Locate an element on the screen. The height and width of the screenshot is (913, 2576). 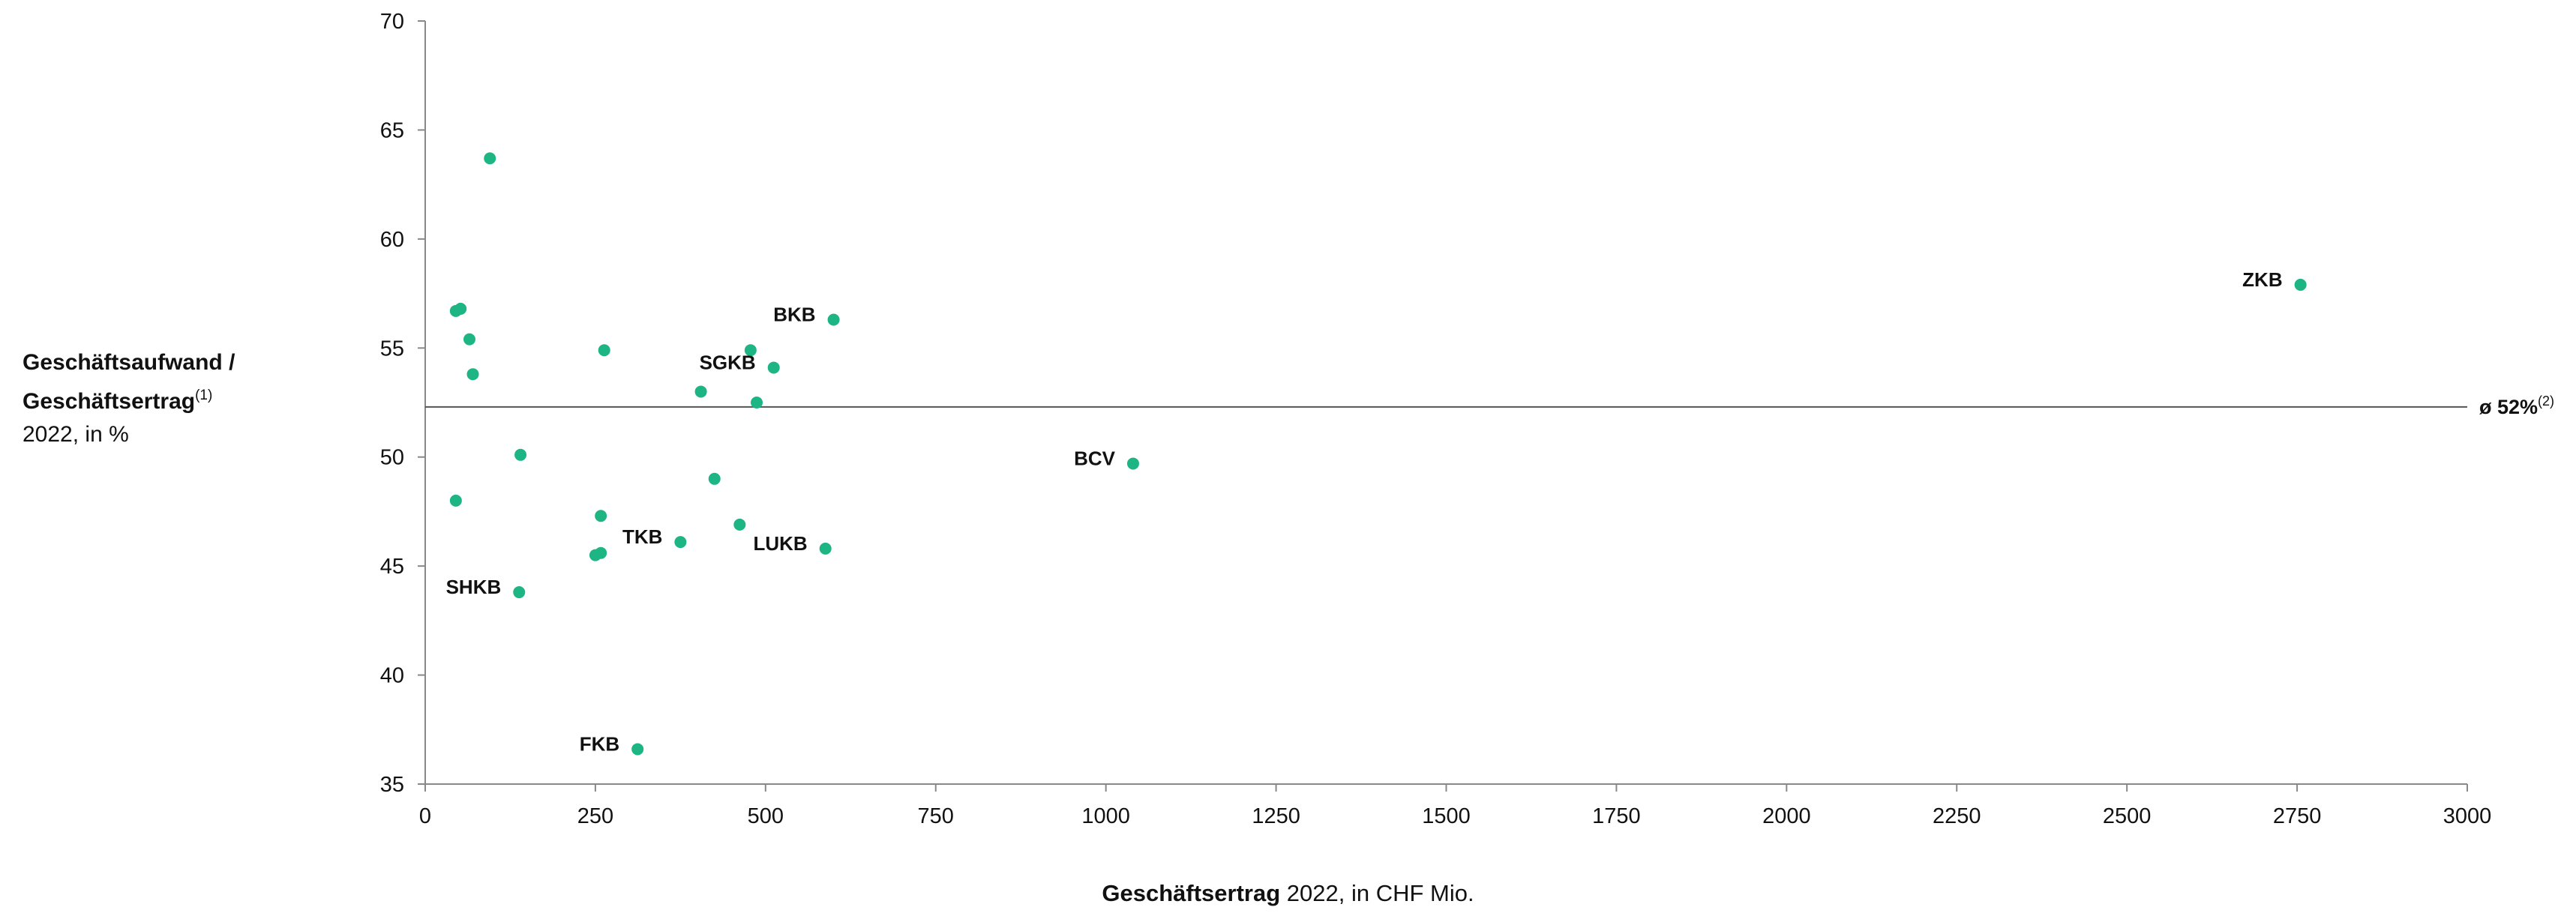
y-axis-label-footnote: (1) is located at coordinates (204, 396).